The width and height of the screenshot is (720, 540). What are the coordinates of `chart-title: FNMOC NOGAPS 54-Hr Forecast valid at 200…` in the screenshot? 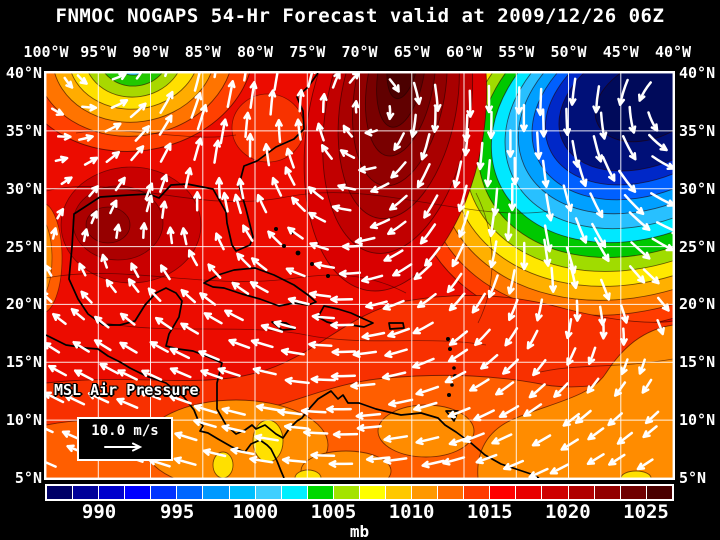 It's located at (360, 16).